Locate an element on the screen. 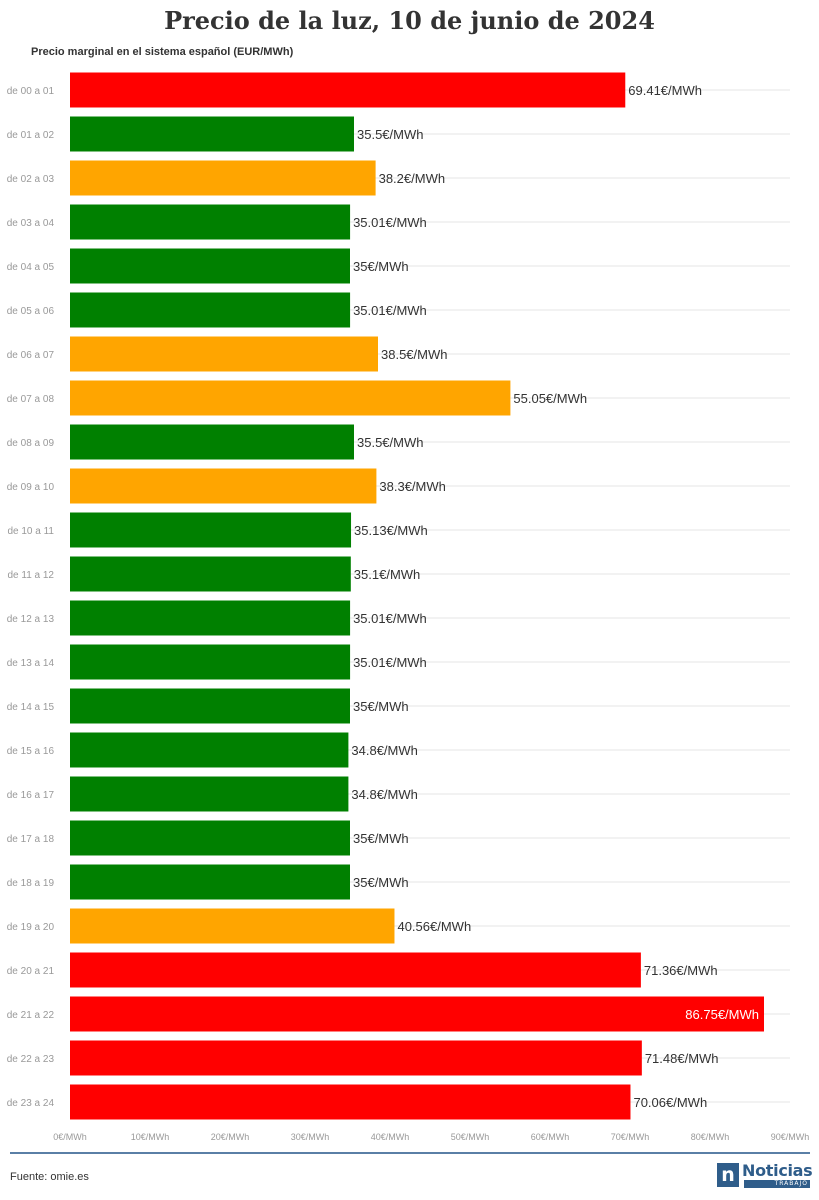 The height and width of the screenshot is (1200, 819). value-label: 35.1€/MWh is located at coordinates (387, 574).